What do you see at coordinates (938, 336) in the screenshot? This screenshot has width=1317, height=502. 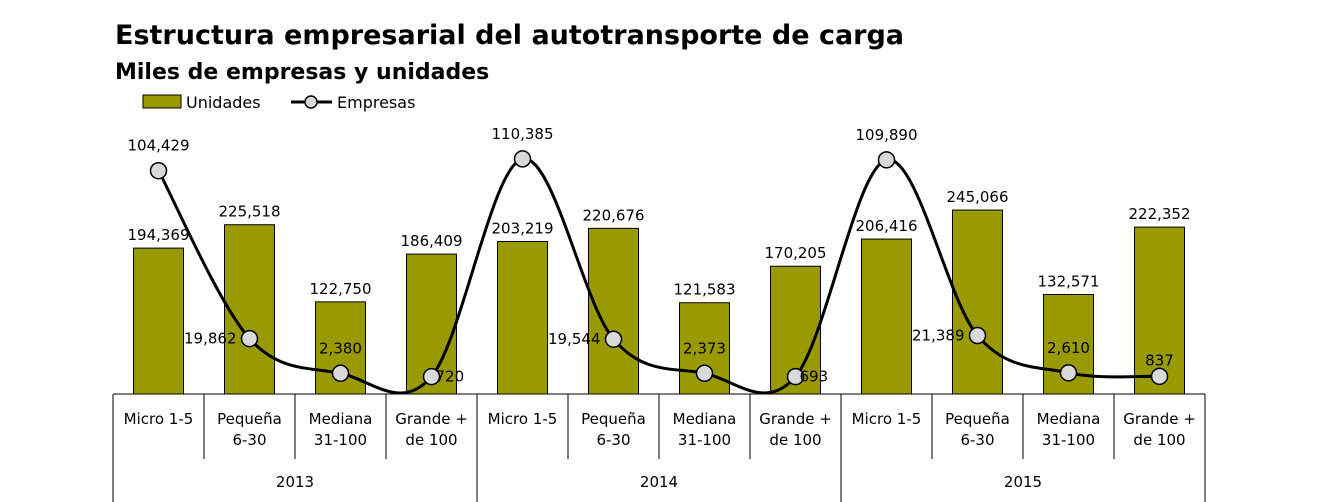 I see `point-label-empresas: 21,389` at bounding box center [938, 336].